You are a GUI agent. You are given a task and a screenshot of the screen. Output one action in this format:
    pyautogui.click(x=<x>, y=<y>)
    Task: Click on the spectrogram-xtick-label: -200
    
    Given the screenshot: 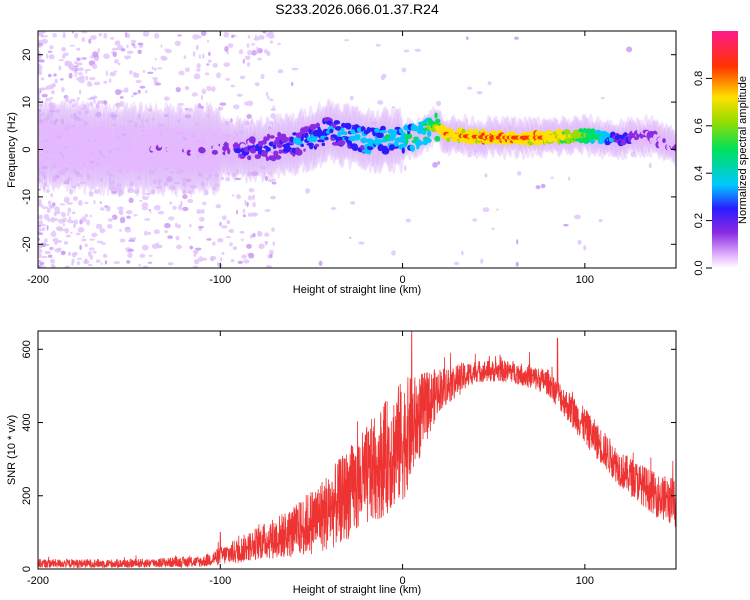 What is the action you would take?
    pyautogui.click(x=38, y=280)
    